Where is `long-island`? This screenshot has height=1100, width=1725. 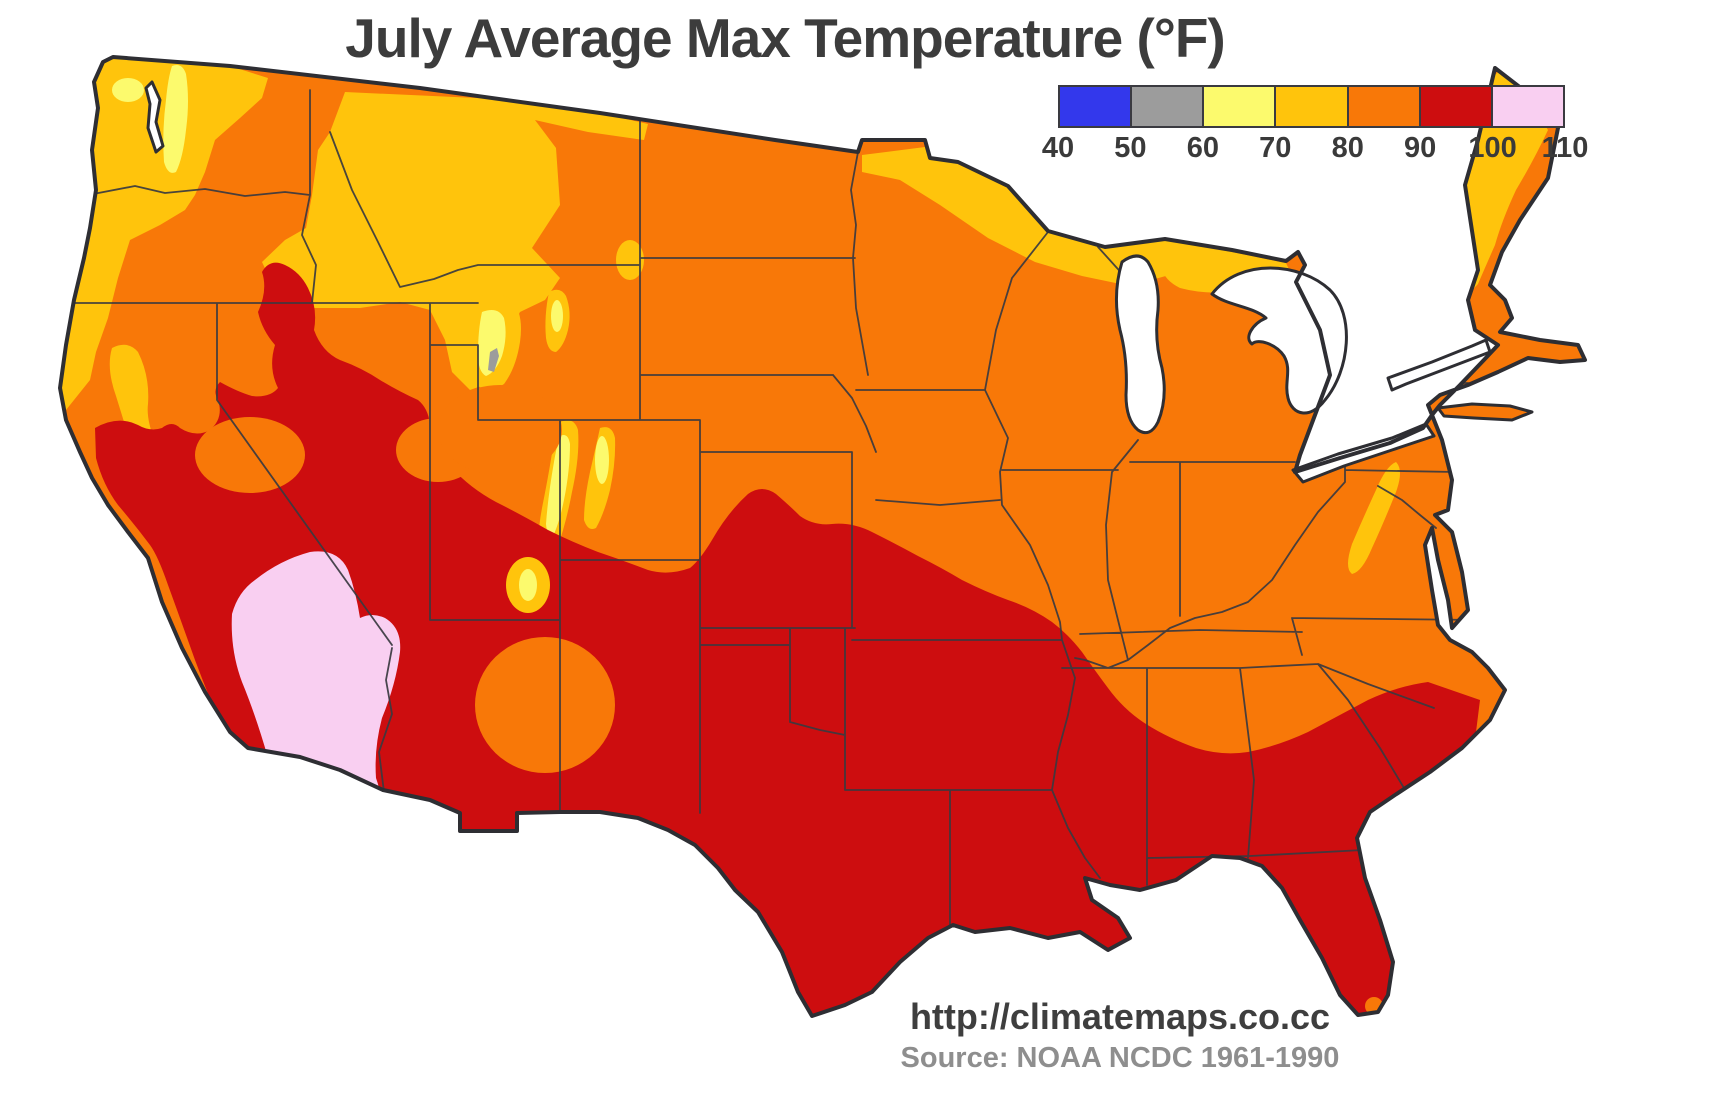
long-island is located at coordinates (1485, 412).